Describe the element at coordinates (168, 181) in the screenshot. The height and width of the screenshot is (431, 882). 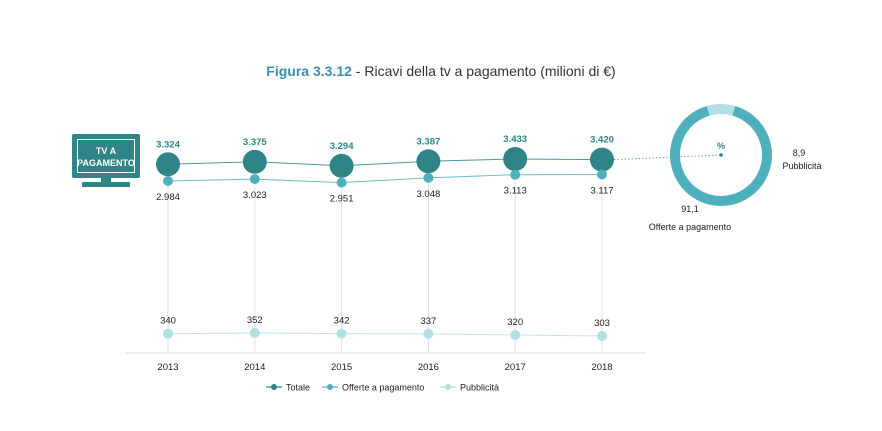
I see `point-offerte-2013` at that location.